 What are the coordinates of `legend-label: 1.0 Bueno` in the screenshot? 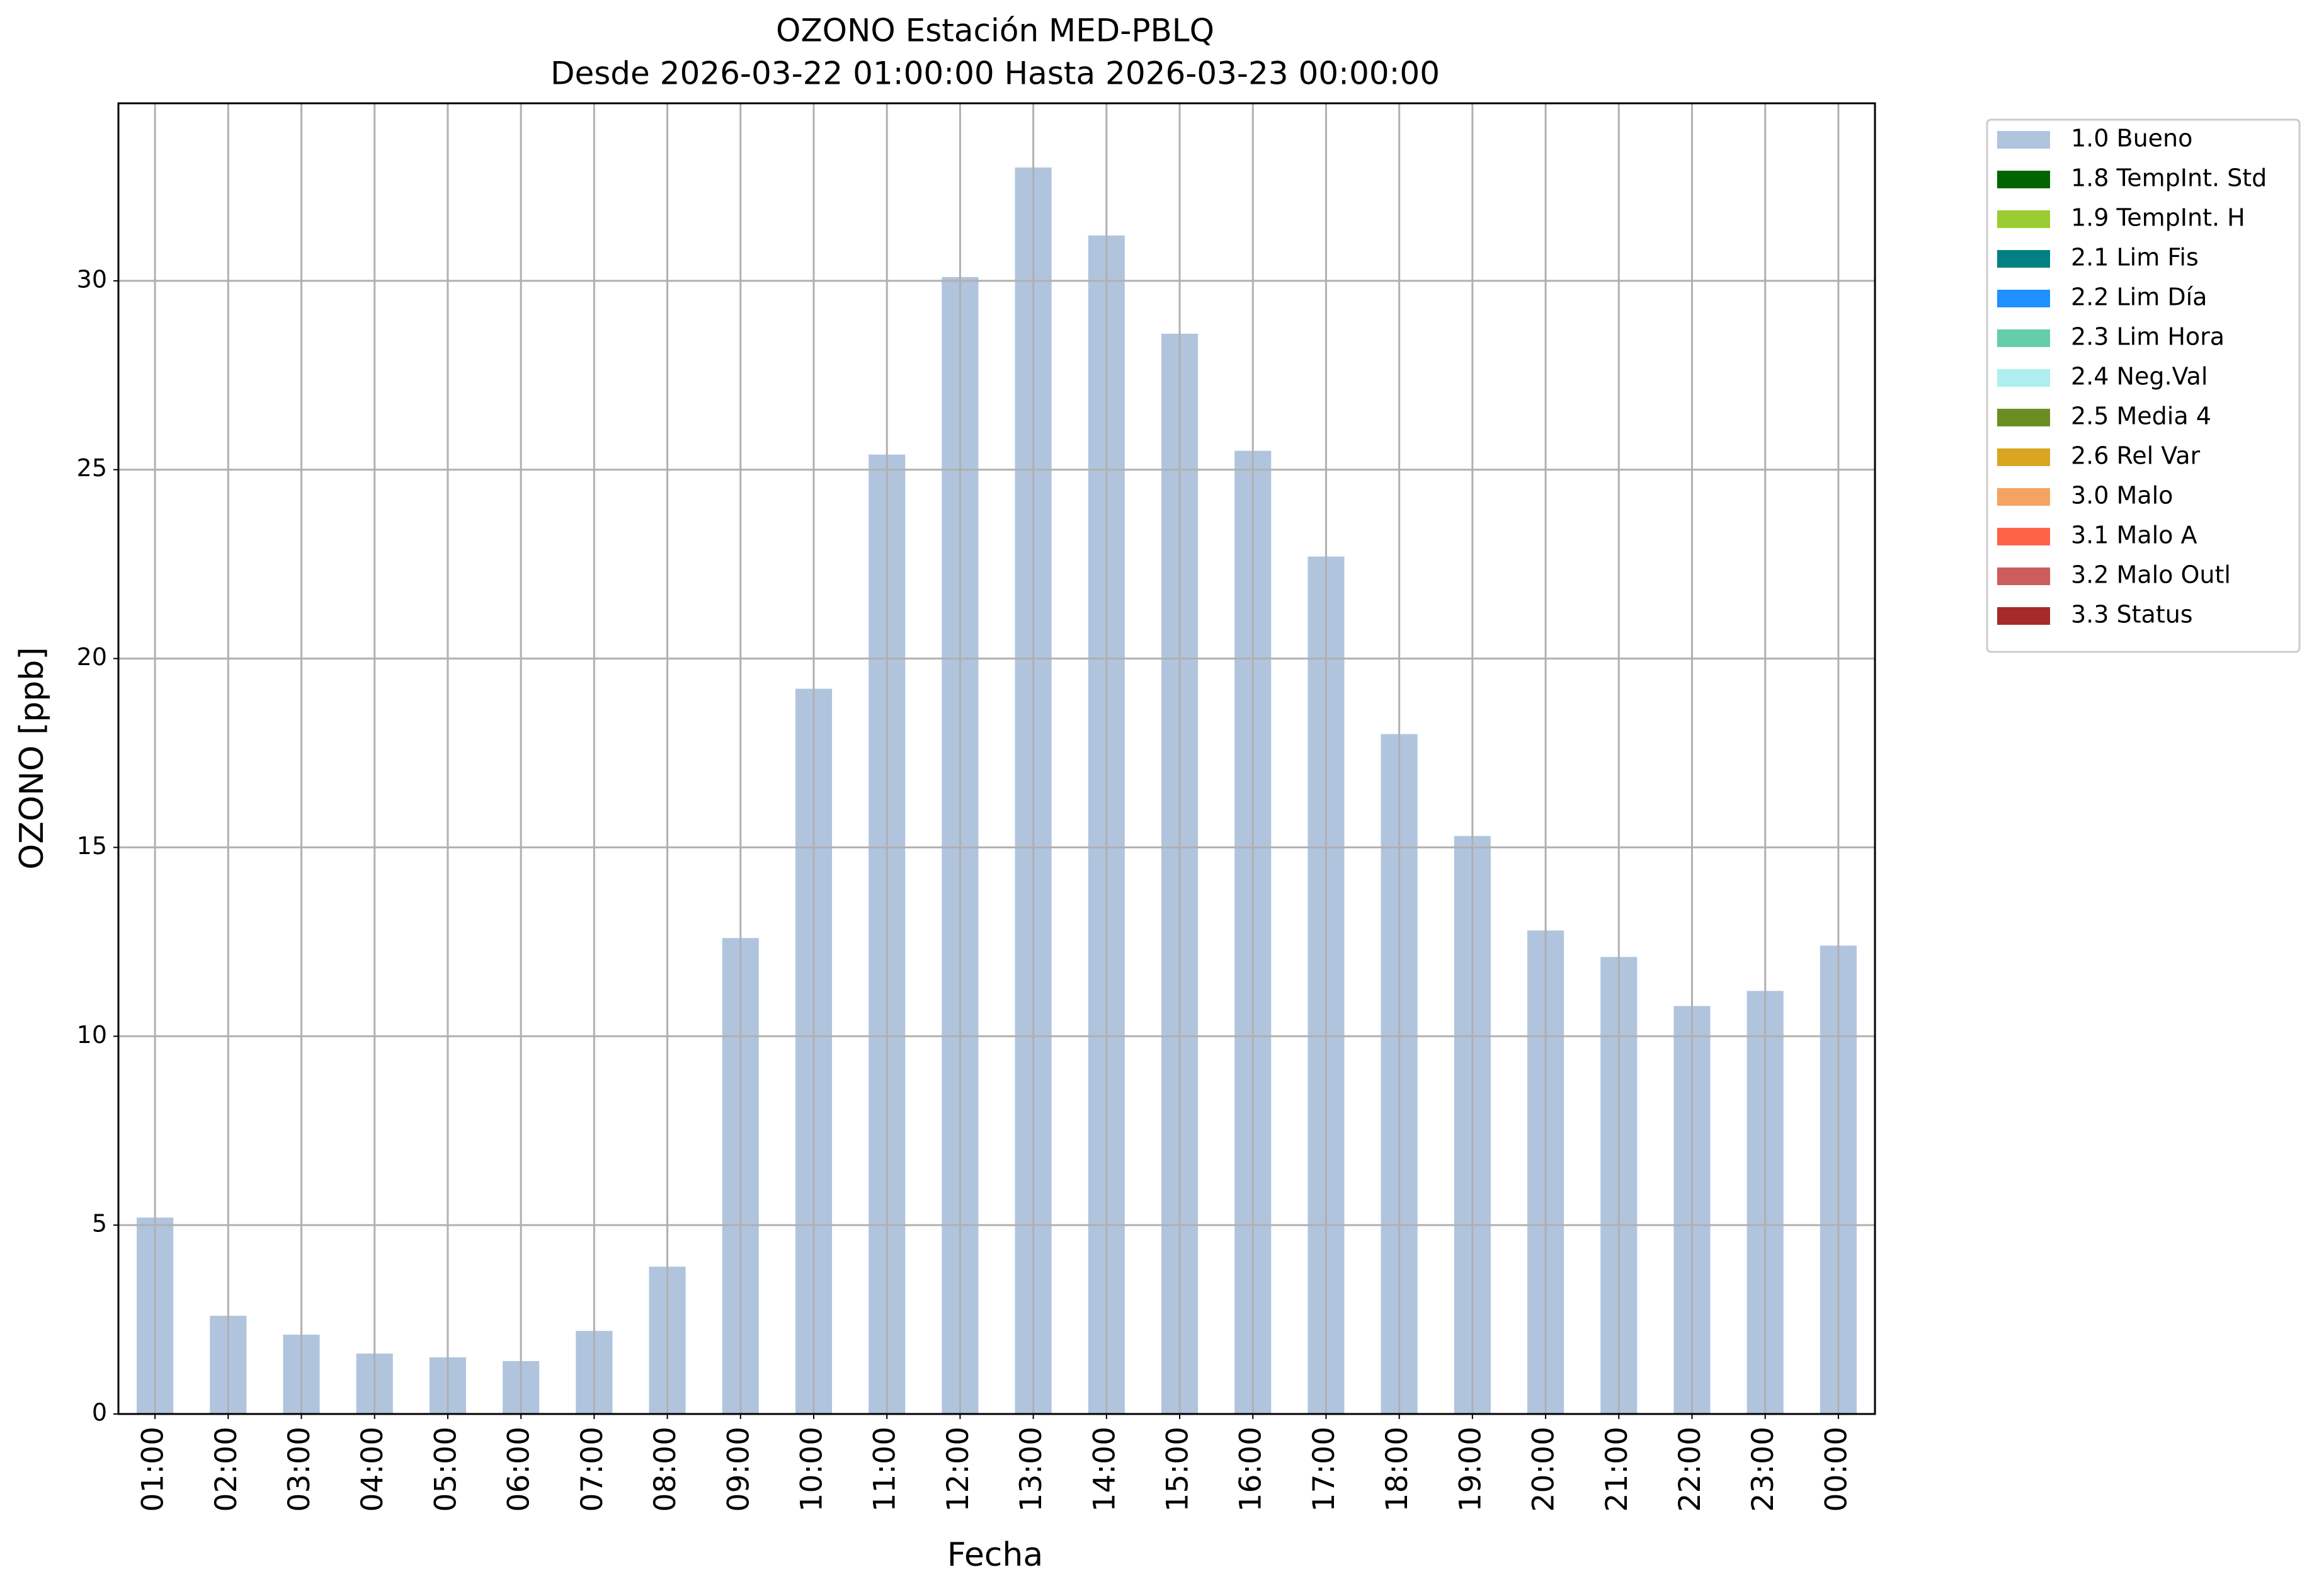 It's located at (2131, 138).